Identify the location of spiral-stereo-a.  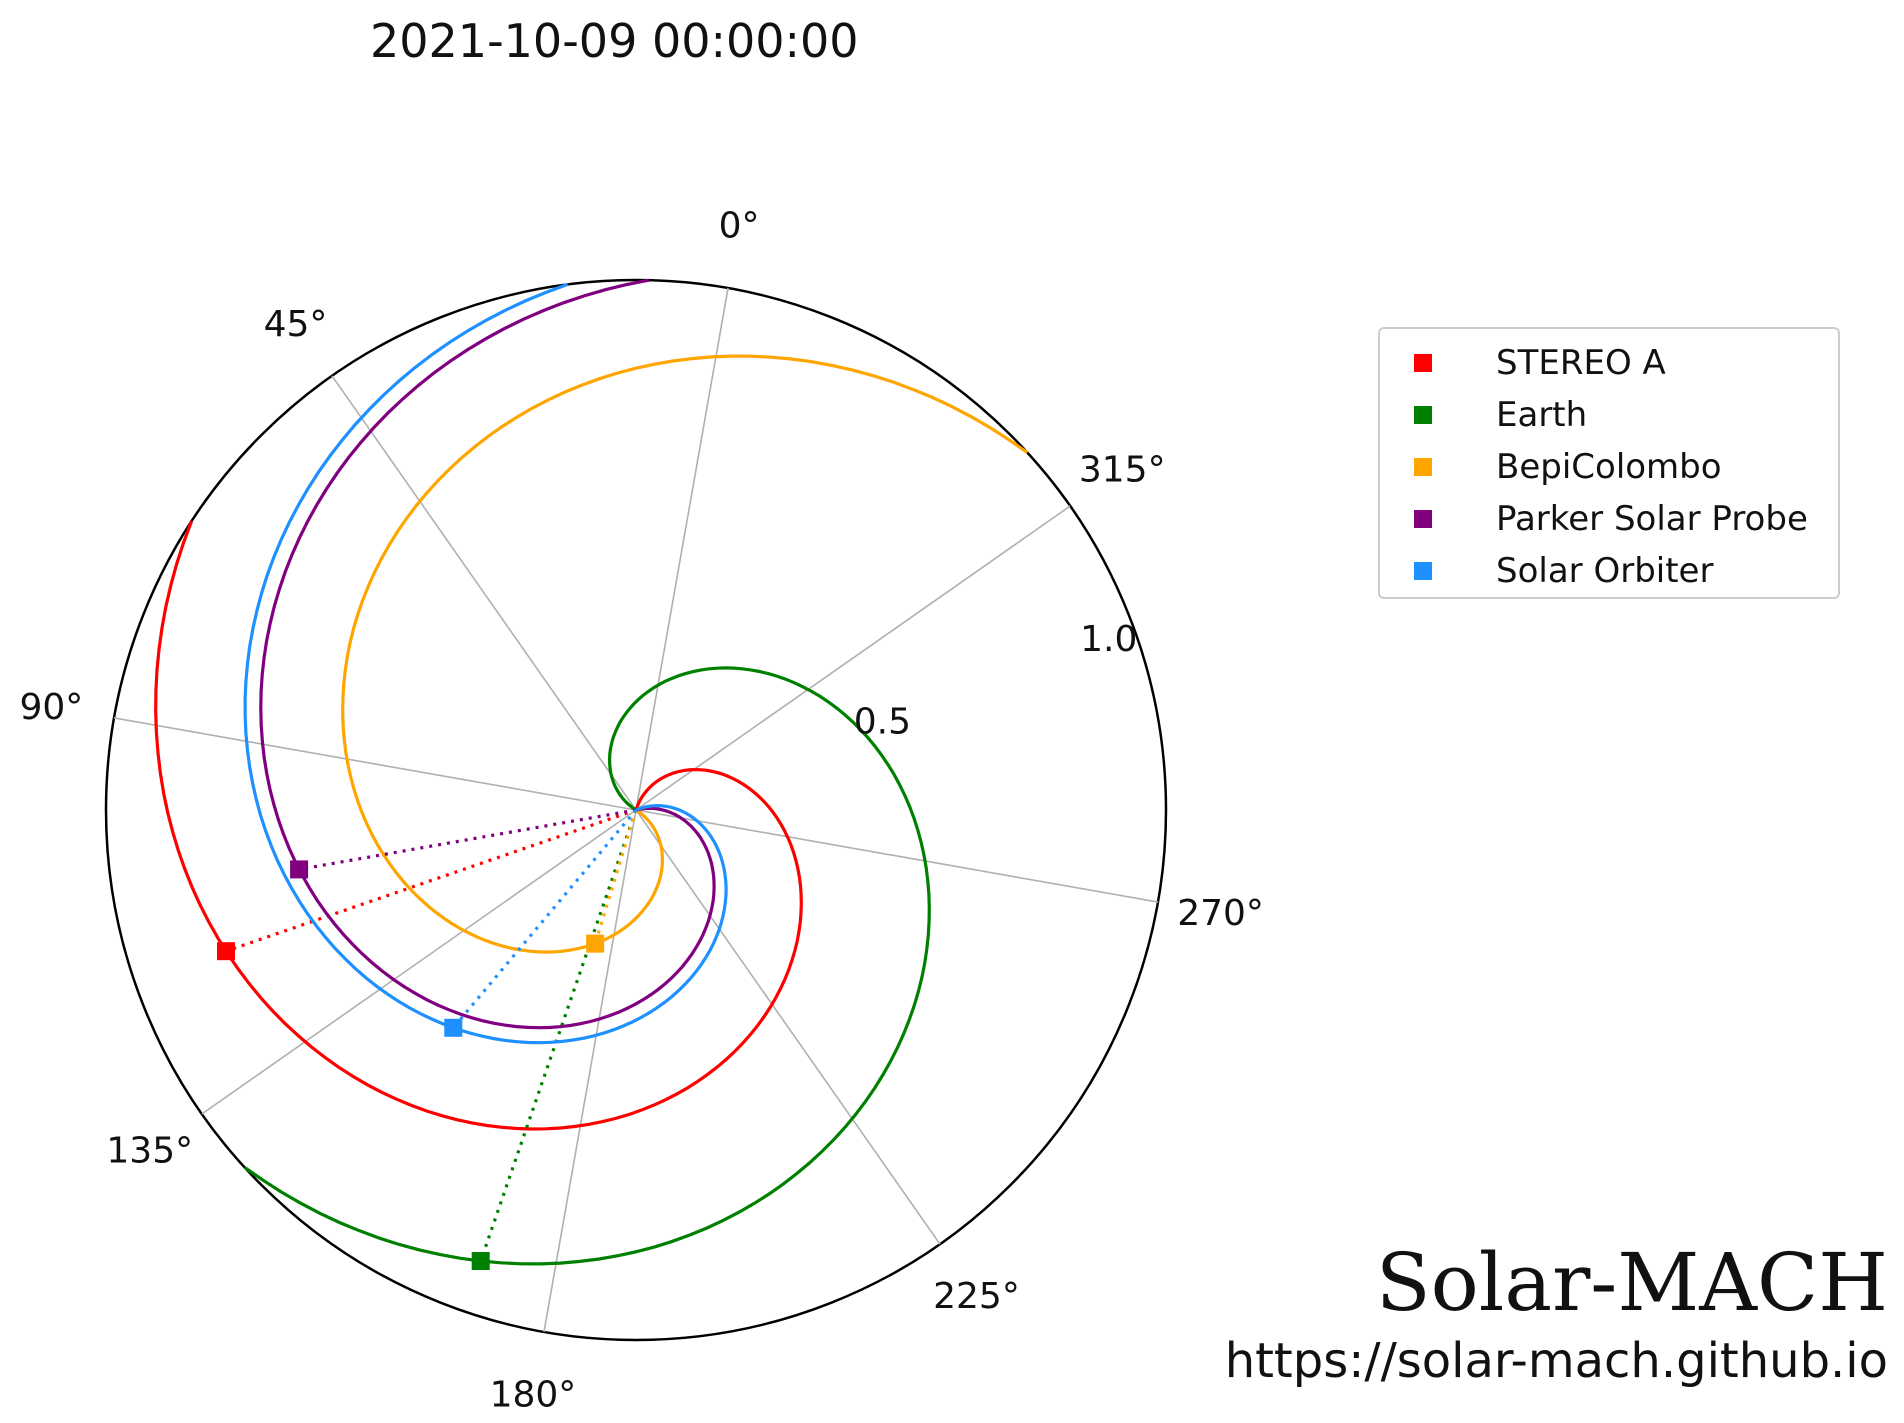
(478, 825).